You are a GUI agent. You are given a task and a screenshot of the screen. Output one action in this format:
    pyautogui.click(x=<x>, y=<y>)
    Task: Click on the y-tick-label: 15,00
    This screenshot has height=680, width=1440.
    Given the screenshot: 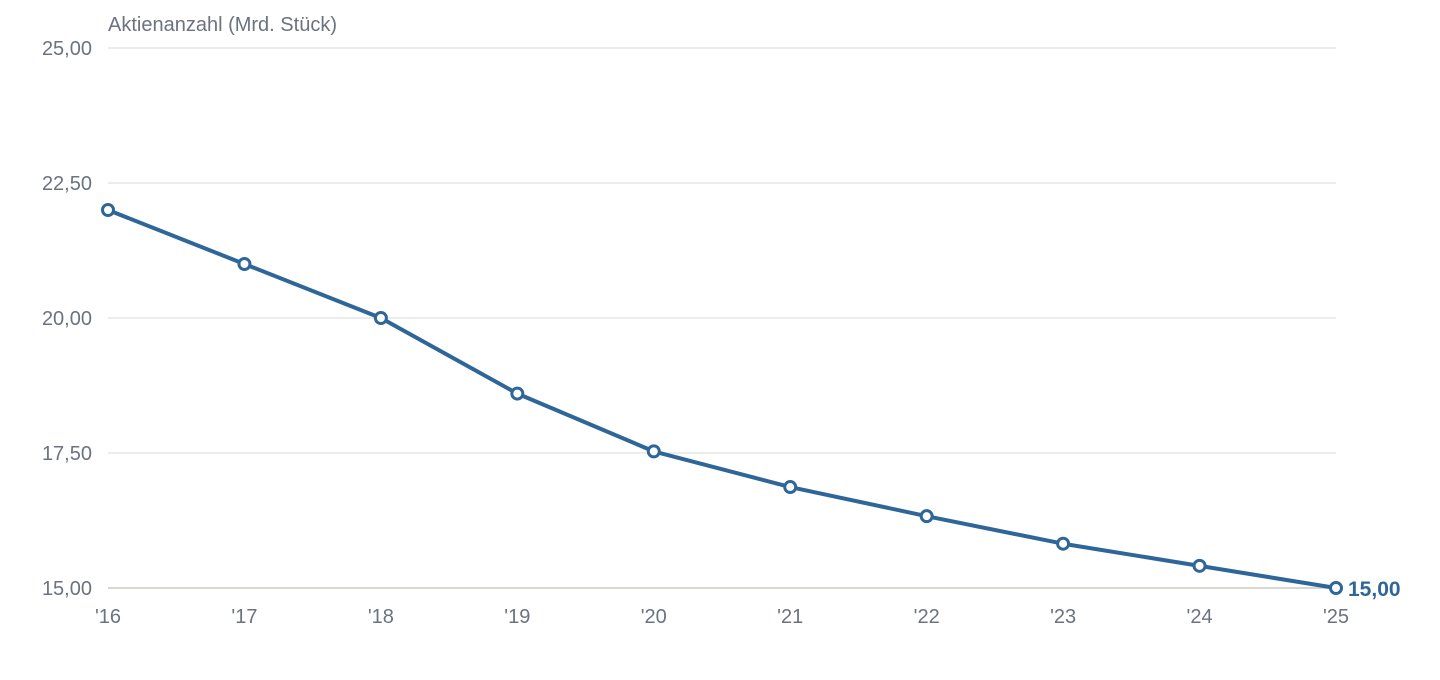 What is the action you would take?
    pyautogui.click(x=67, y=589)
    